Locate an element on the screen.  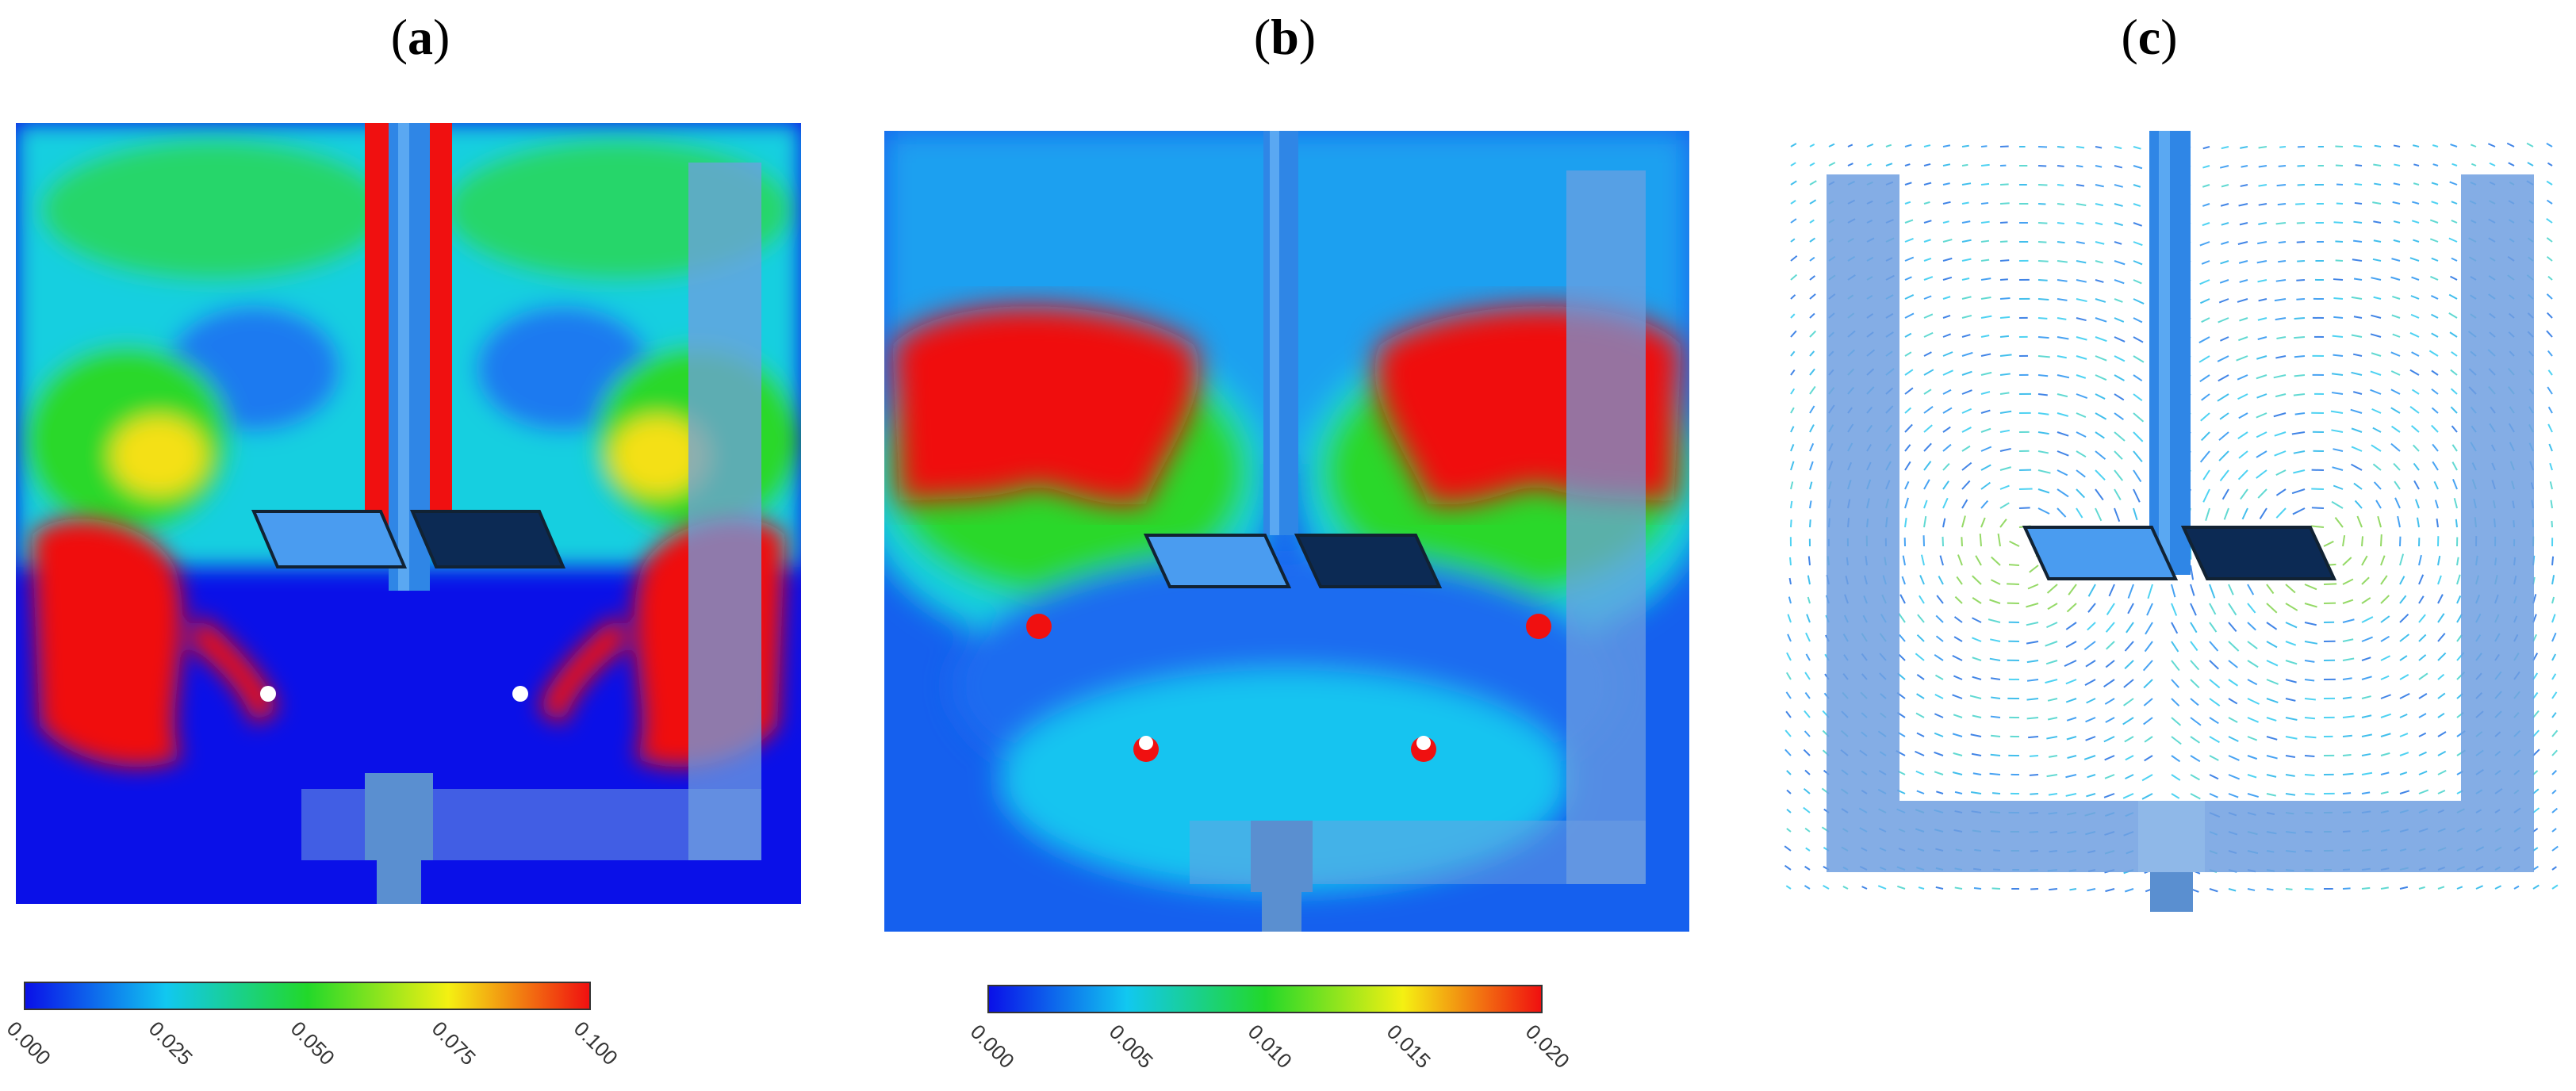
colorbar_b-tick-label: 0.000 is located at coordinates (993, 1047).